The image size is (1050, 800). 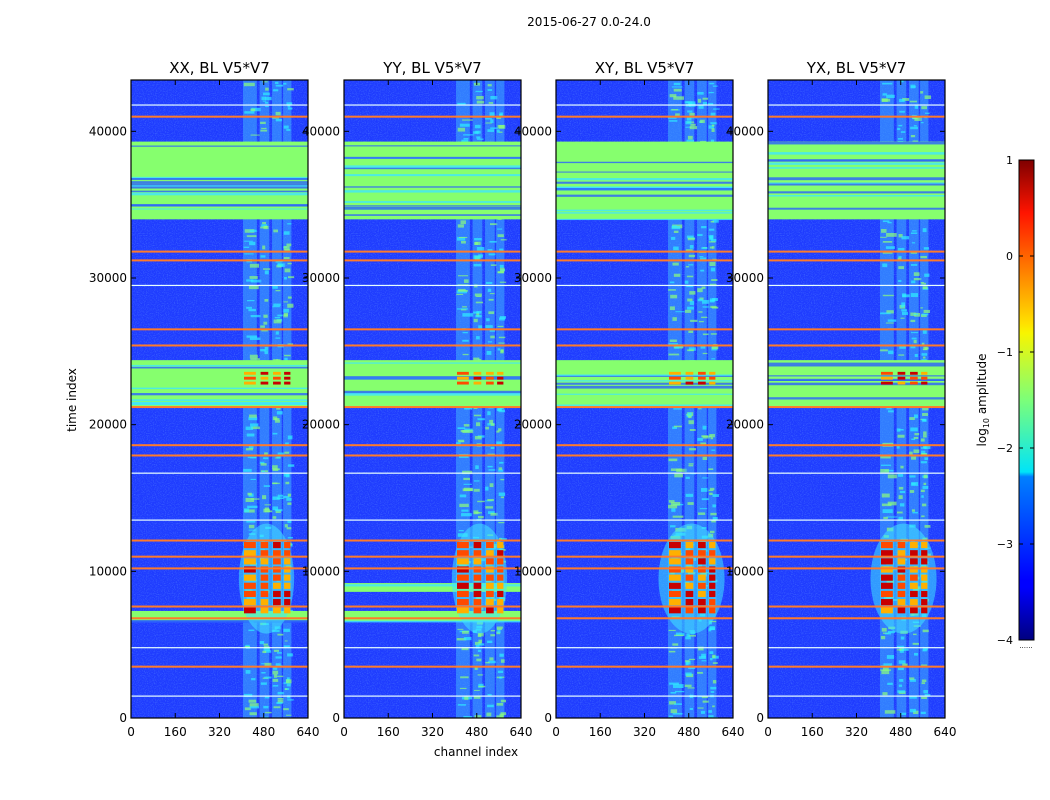 I want to click on x-tick-label: 640, so click(x=521, y=732).